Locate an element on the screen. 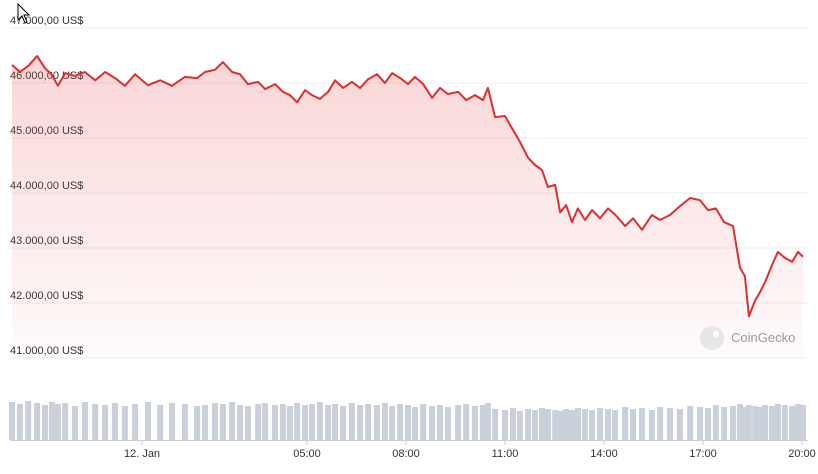 The height and width of the screenshot is (474, 818). x-tick-label: 12. Jan is located at coordinates (142, 454).